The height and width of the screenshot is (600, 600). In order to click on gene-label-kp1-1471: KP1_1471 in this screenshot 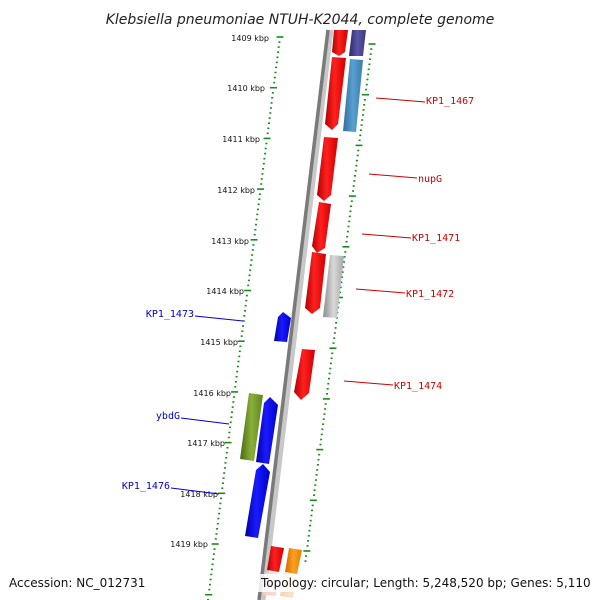, I will do `click(436, 238)`.